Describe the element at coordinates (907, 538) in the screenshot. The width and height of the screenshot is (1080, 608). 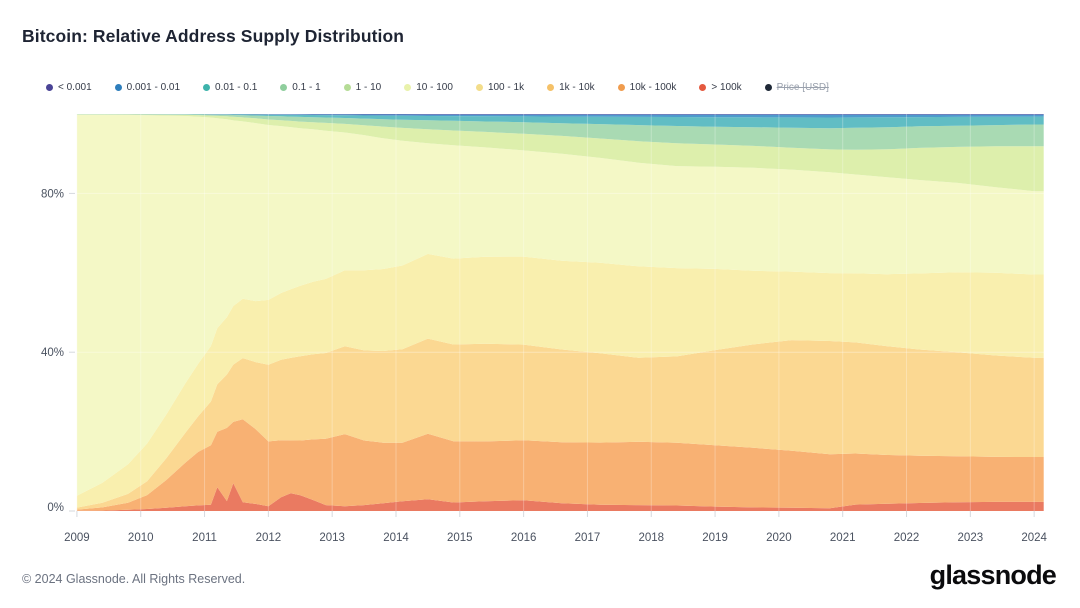
I see `x-tick-label: 2022` at that location.